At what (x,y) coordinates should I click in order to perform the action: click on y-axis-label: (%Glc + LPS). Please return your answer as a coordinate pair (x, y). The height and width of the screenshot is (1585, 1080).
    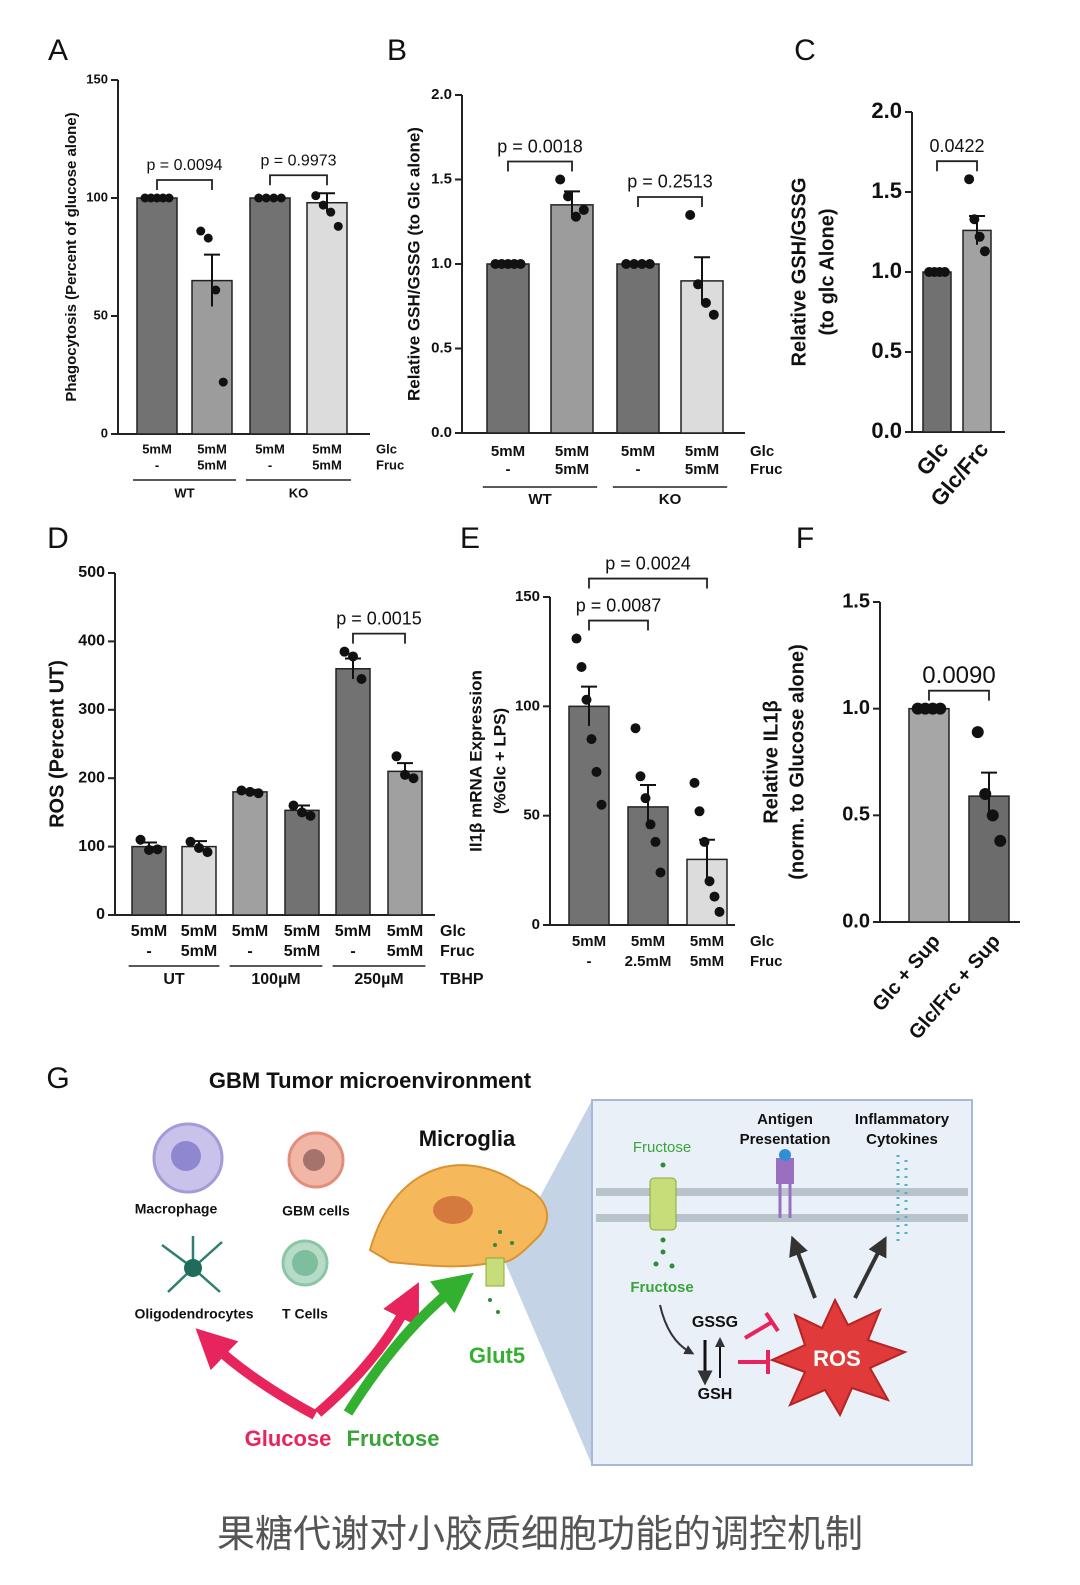
    Looking at the image, I should click on (499, 761).